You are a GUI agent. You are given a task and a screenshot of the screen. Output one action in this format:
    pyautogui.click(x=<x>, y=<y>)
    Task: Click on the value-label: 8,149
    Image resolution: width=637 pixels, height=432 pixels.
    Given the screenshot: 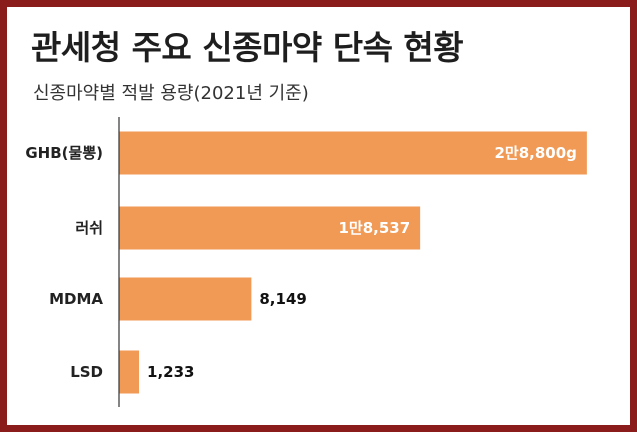 What is the action you would take?
    pyautogui.click(x=282, y=299)
    